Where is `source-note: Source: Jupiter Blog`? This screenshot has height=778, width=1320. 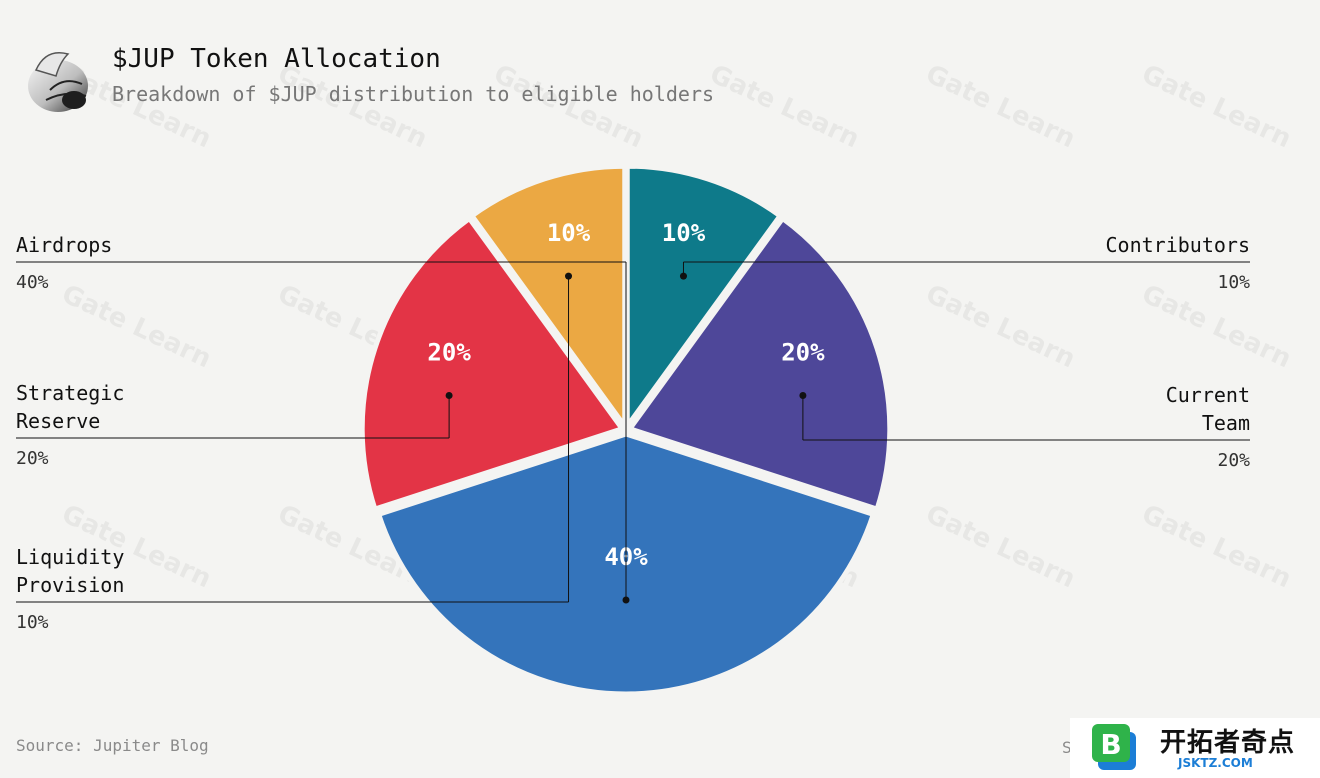
source-note: Source: Jupiter Blog is located at coordinates (112, 745).